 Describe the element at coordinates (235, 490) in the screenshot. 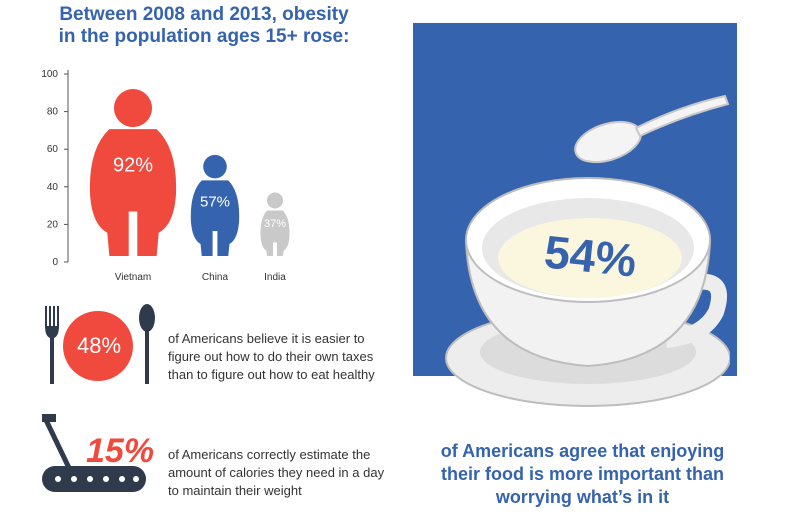

I see `fact-line: to maintain their weight` at that location.